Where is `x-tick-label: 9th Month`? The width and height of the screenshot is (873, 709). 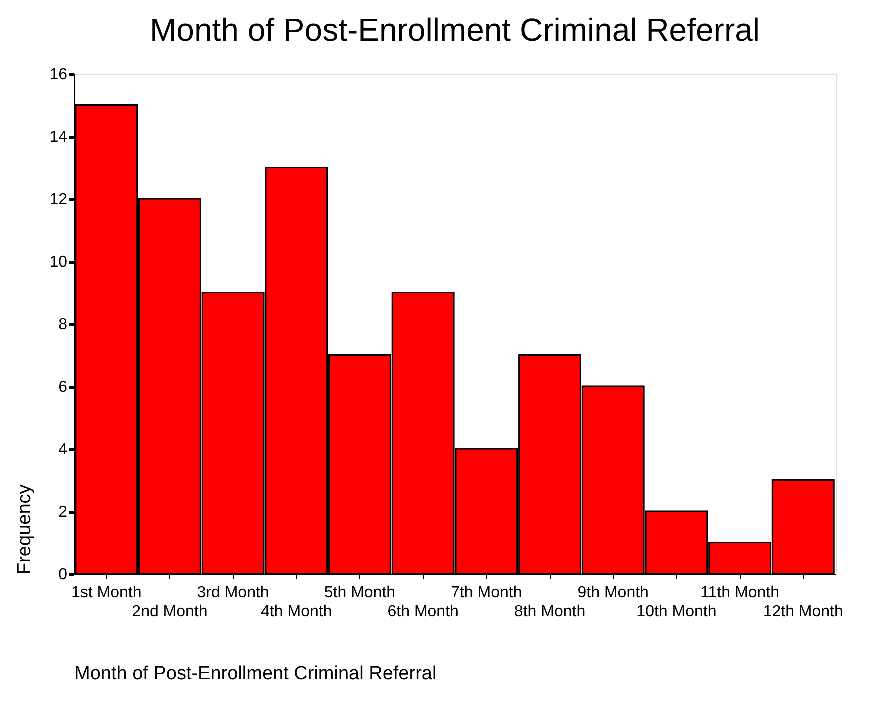 x-tick-label: 9th Month is located at coordinates (613, 593).